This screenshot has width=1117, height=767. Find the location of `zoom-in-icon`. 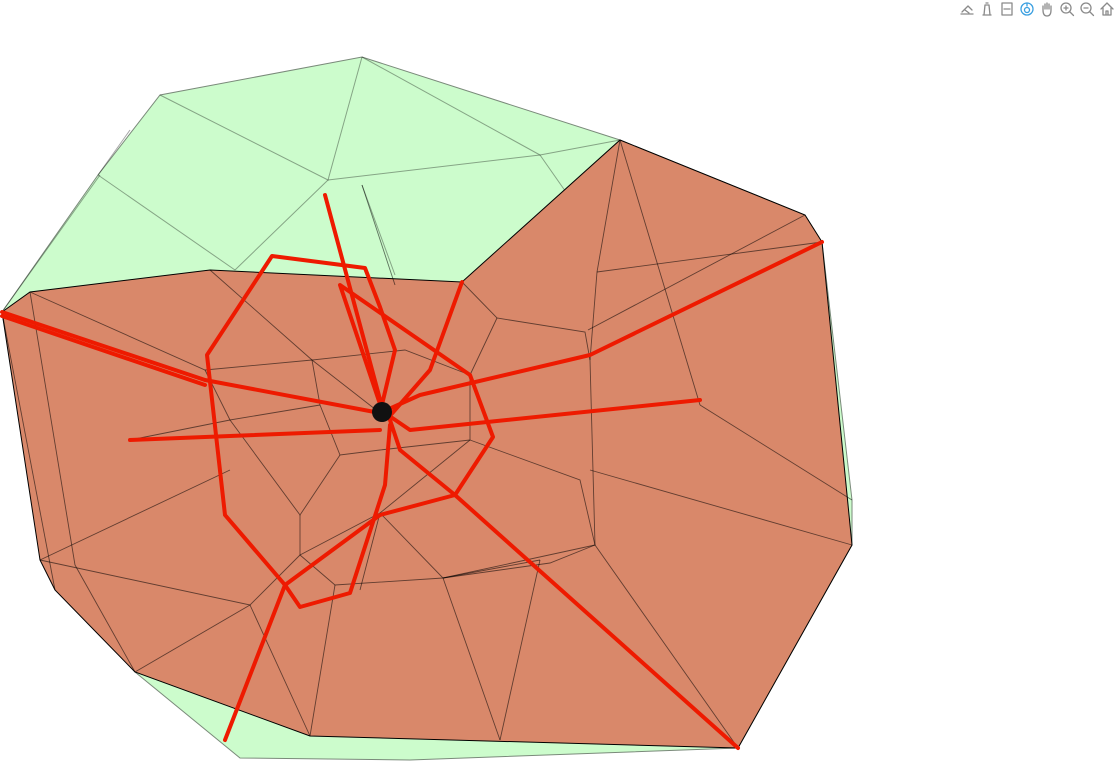

zoom-in-icon is located at coordinates (1066, 9).